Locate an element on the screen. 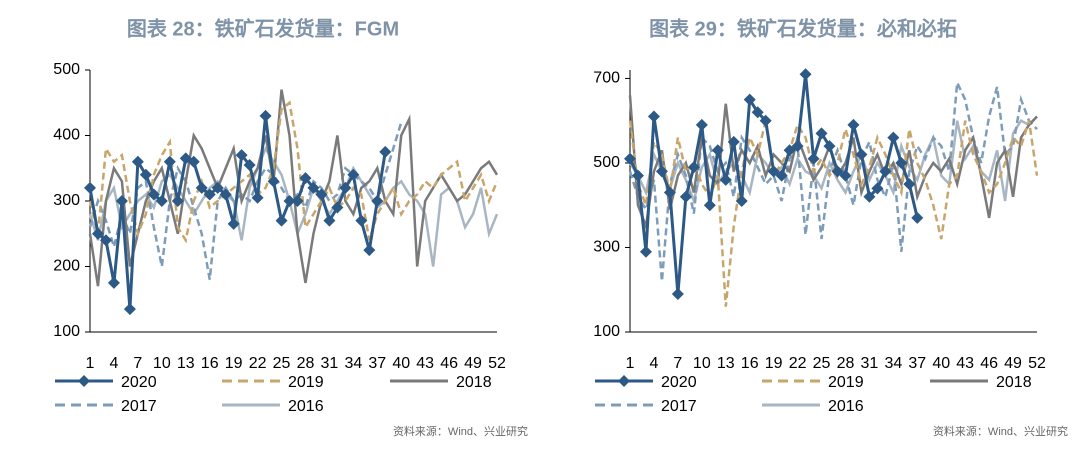 Image resolution: width=1080 pixels, height=459 pixels. x-tick-label: 4 is located at coordinates (653, 363).